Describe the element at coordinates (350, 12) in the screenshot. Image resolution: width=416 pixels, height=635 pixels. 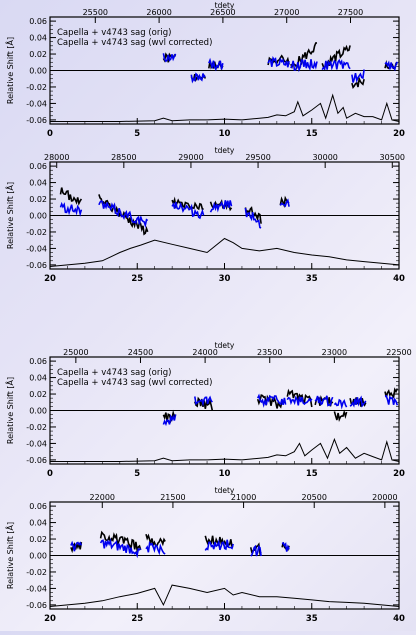
I see `top-tick-label: 27500` at that location.